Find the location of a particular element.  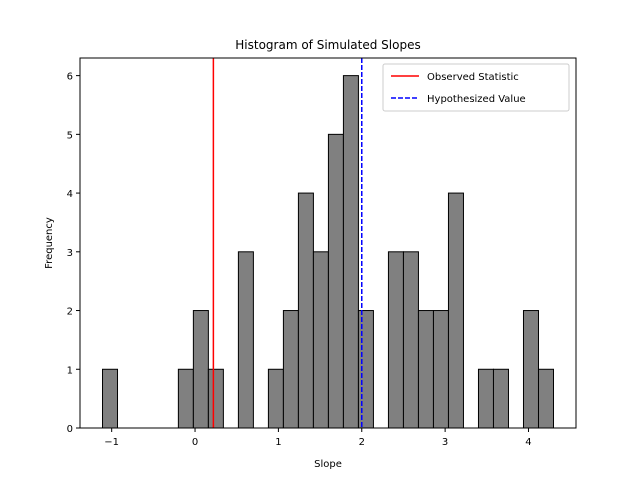

y-tick-label: 3 is located at coordinates (70, 253).